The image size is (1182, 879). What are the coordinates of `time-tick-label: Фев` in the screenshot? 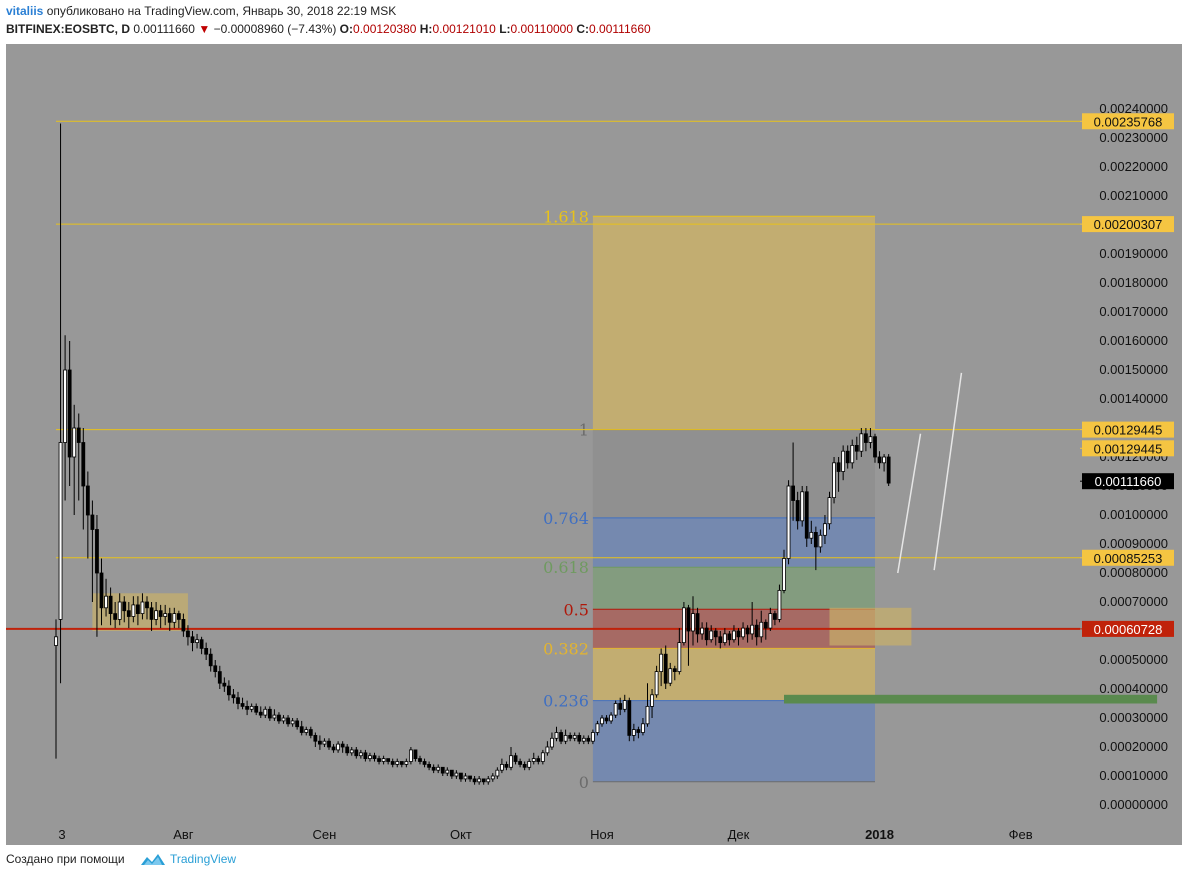 It's located at (1021, 834).